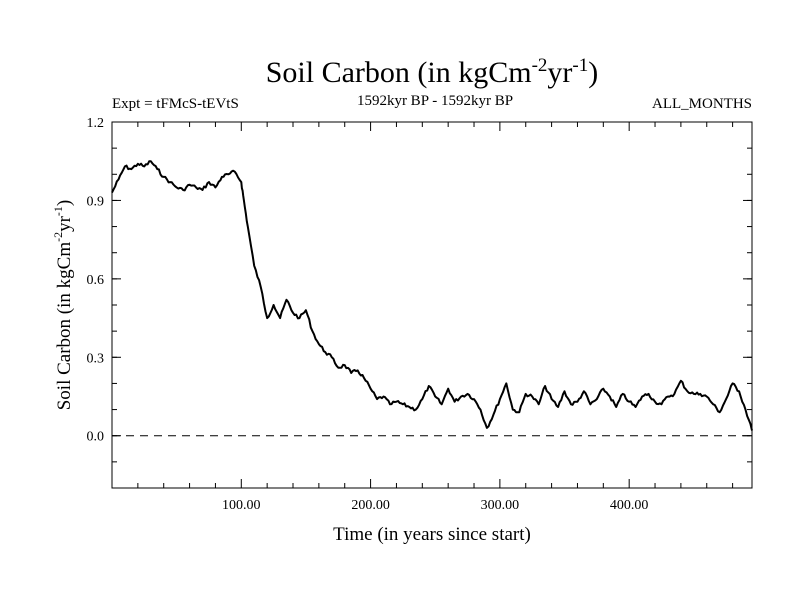 The height and width of the screenshot is (600, 800). Describe the element at coordinates (96, 123) in the screenshot. I see `y-tick-label: 1.2` at that location.